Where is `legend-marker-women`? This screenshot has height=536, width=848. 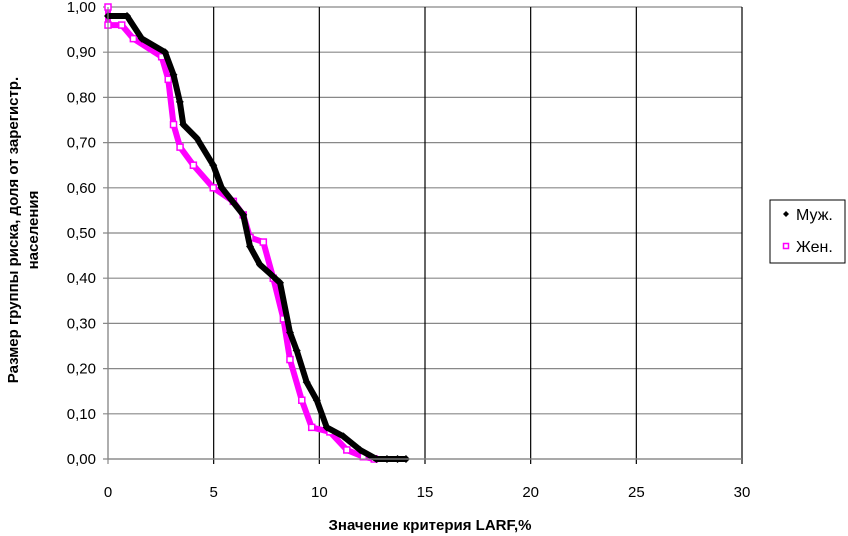
legend-marker-women is located at coordinates (786, 246).